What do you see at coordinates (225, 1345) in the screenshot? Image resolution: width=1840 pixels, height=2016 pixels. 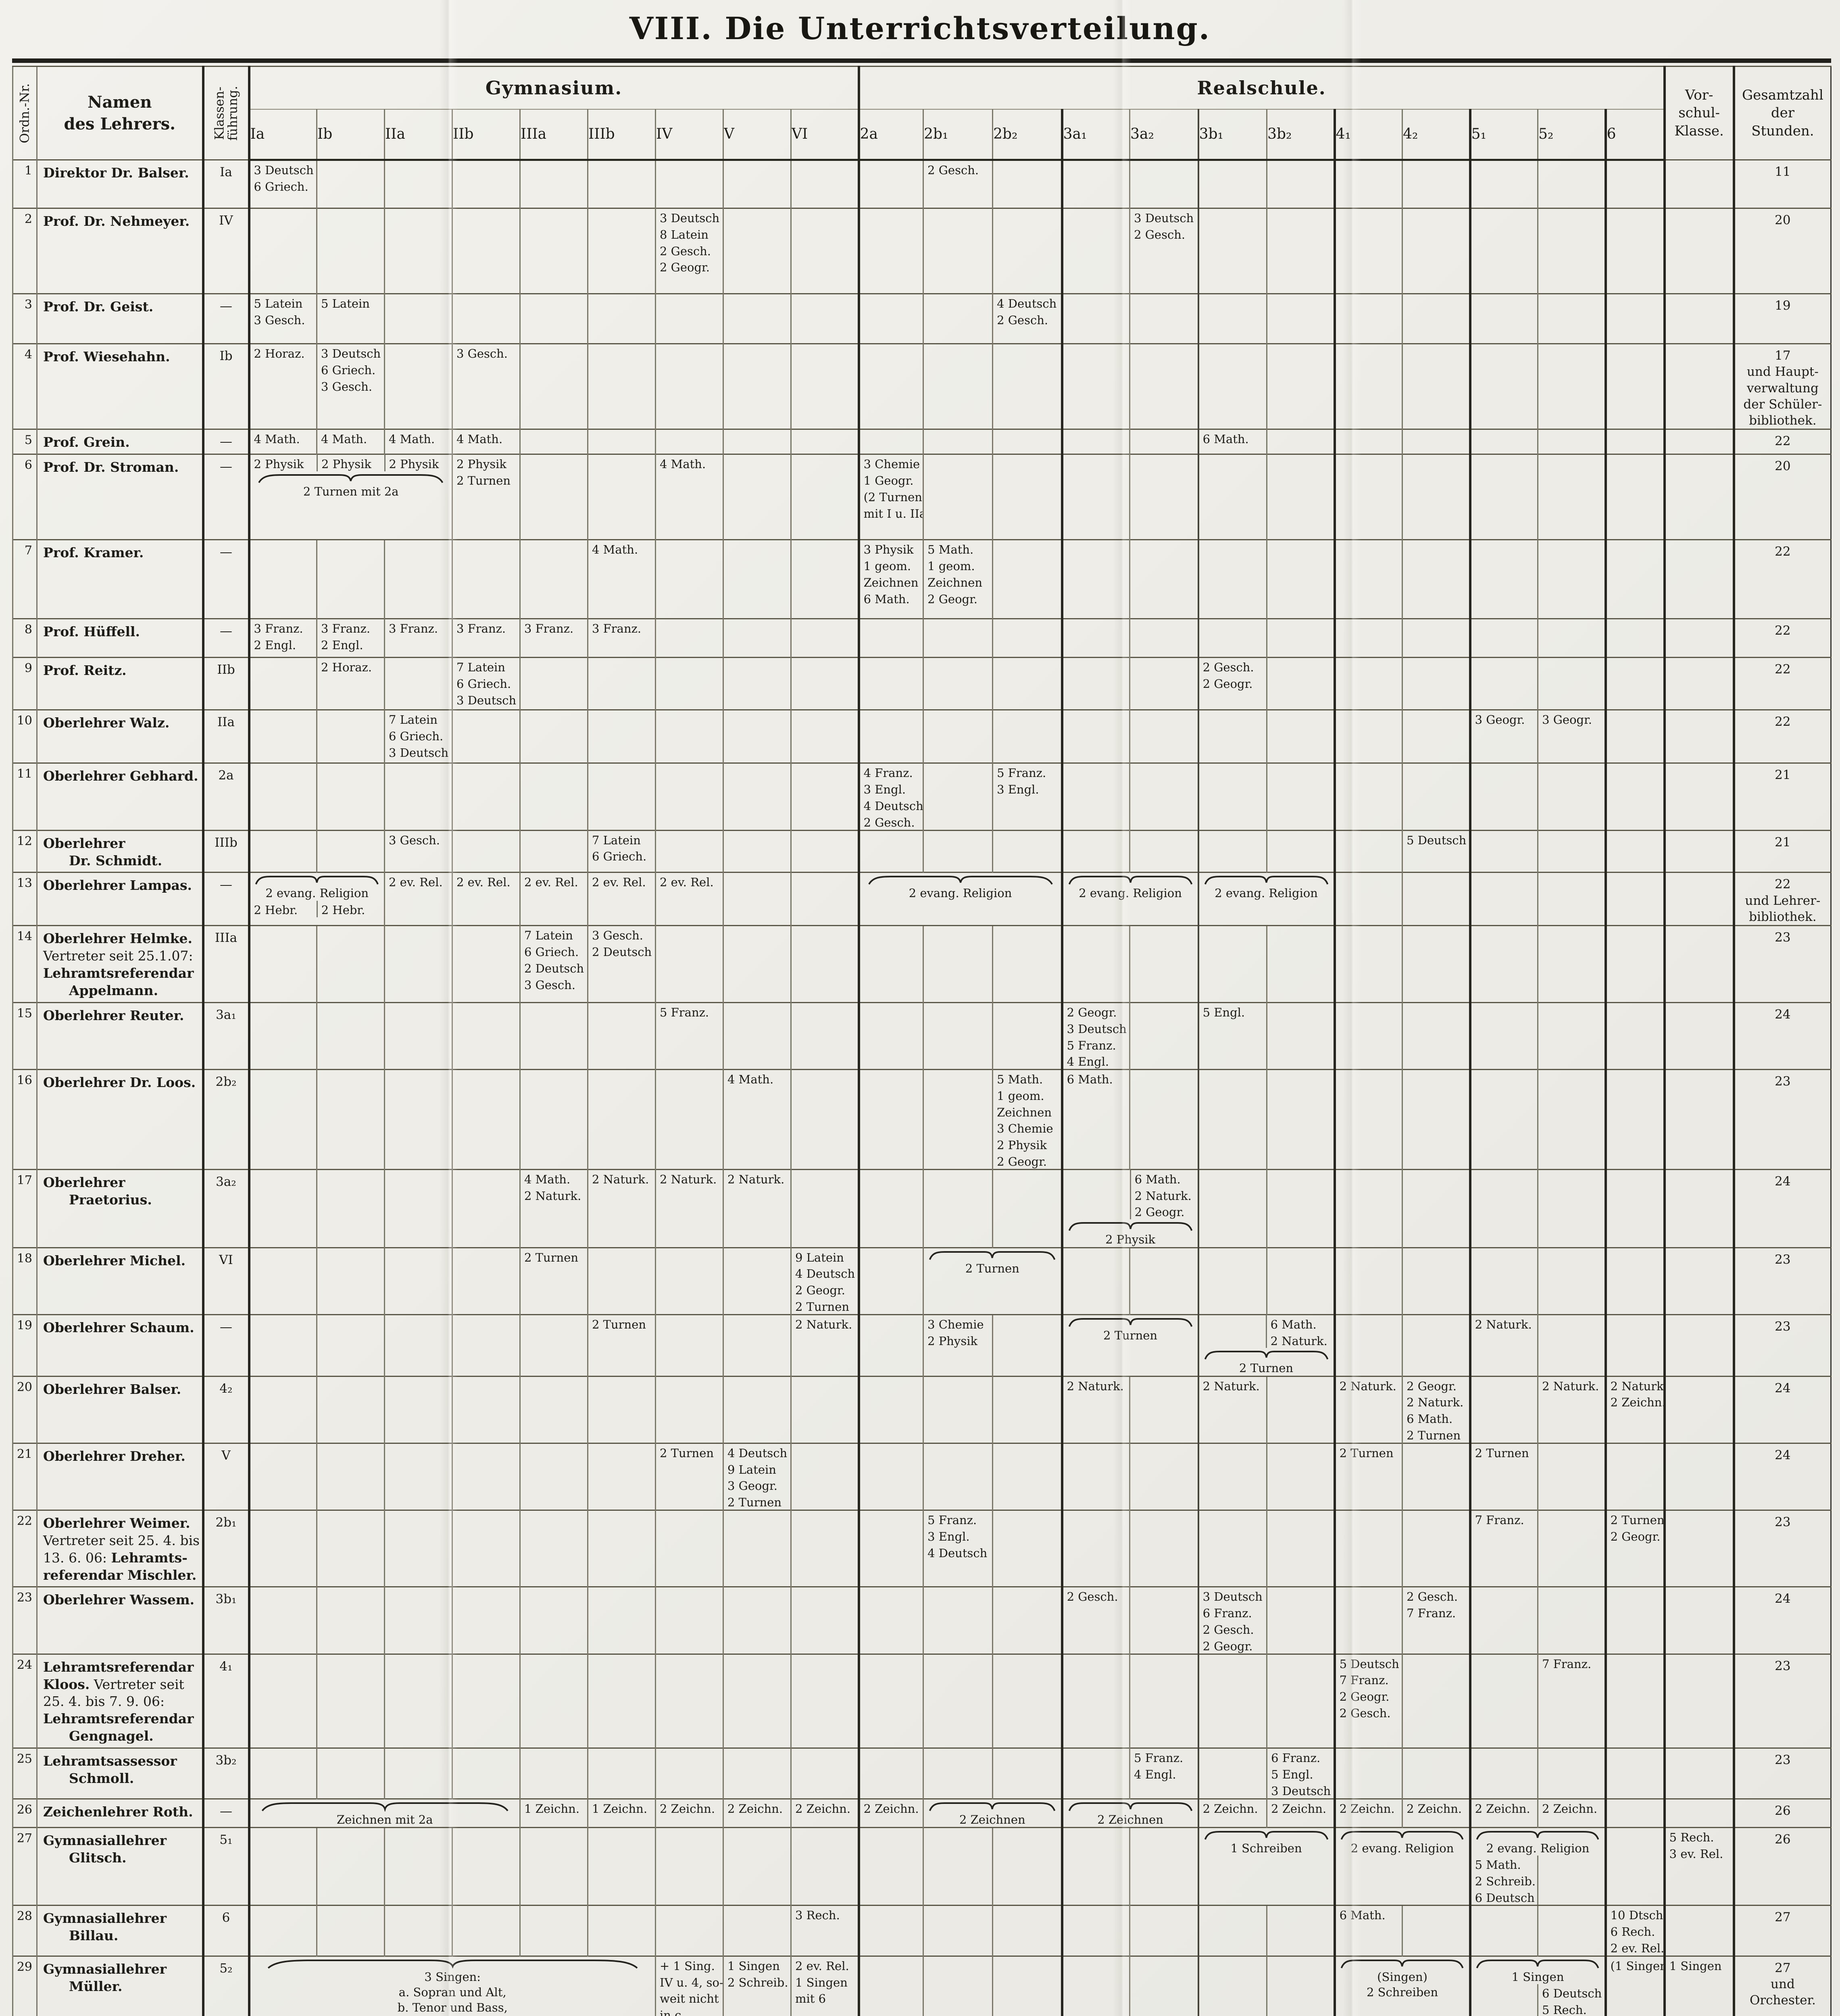 I see `klassenfuehrung-cell: —` at bounding box center [225, 1345].